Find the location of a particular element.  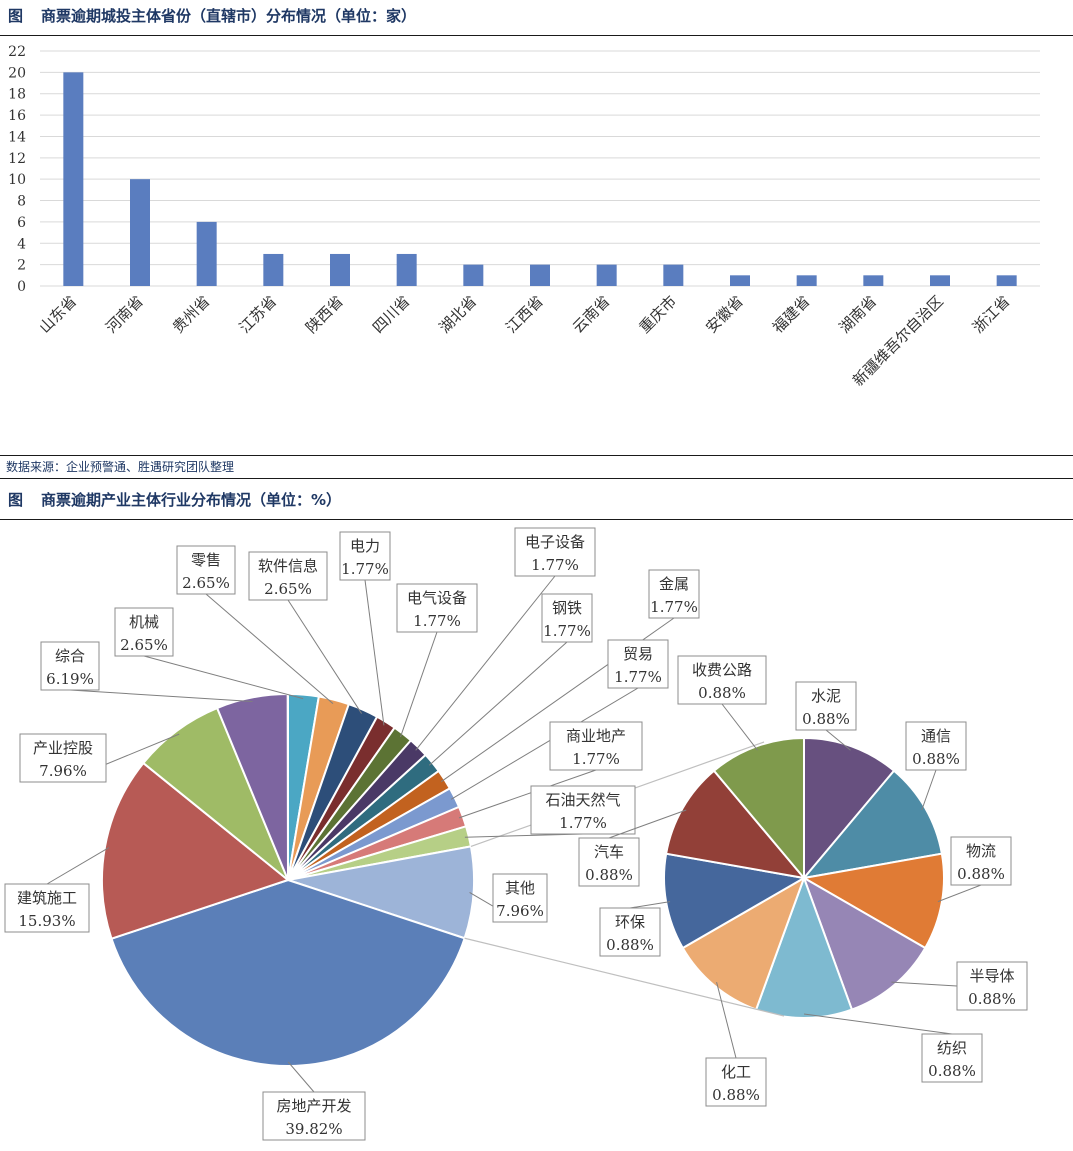

connector-line is located at coordinates (624, 977).